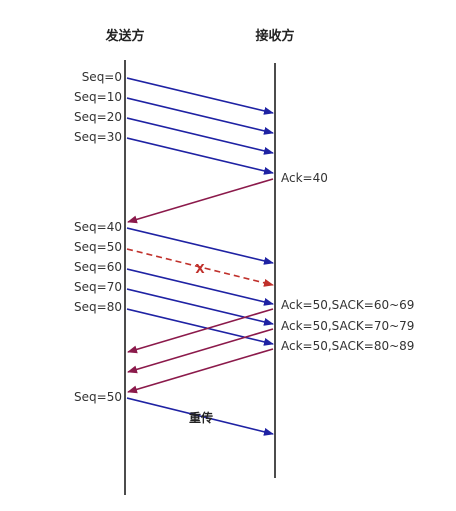 The height and width of the screenshot is (511, 456). Describe the element at coordinates (347, 346) in the screenshot. I see `ack-label: Ack=50,SACK=80~89` at that location.